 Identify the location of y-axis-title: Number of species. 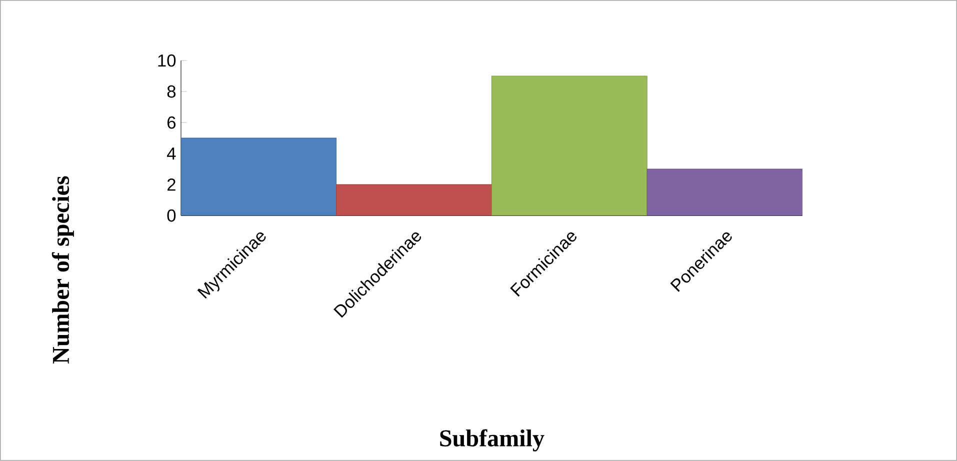
(63, 270).